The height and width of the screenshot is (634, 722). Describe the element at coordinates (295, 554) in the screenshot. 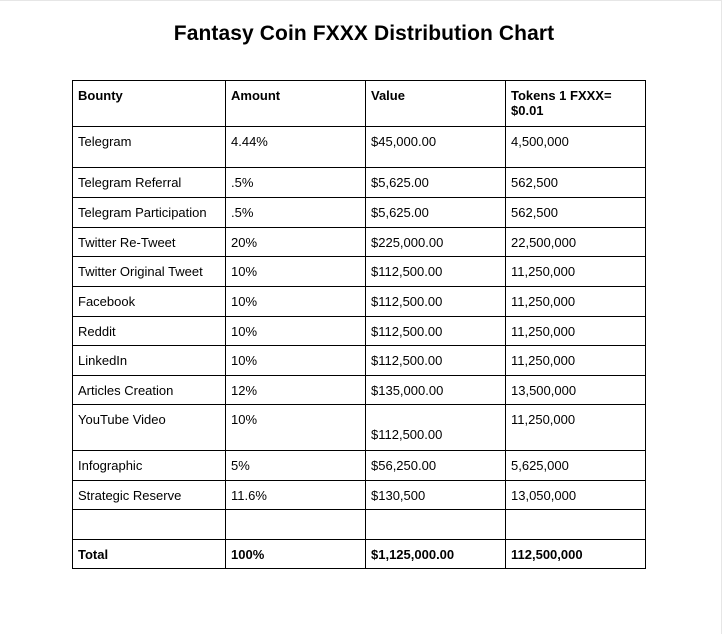

I see `total-amount: 100%` at that location.